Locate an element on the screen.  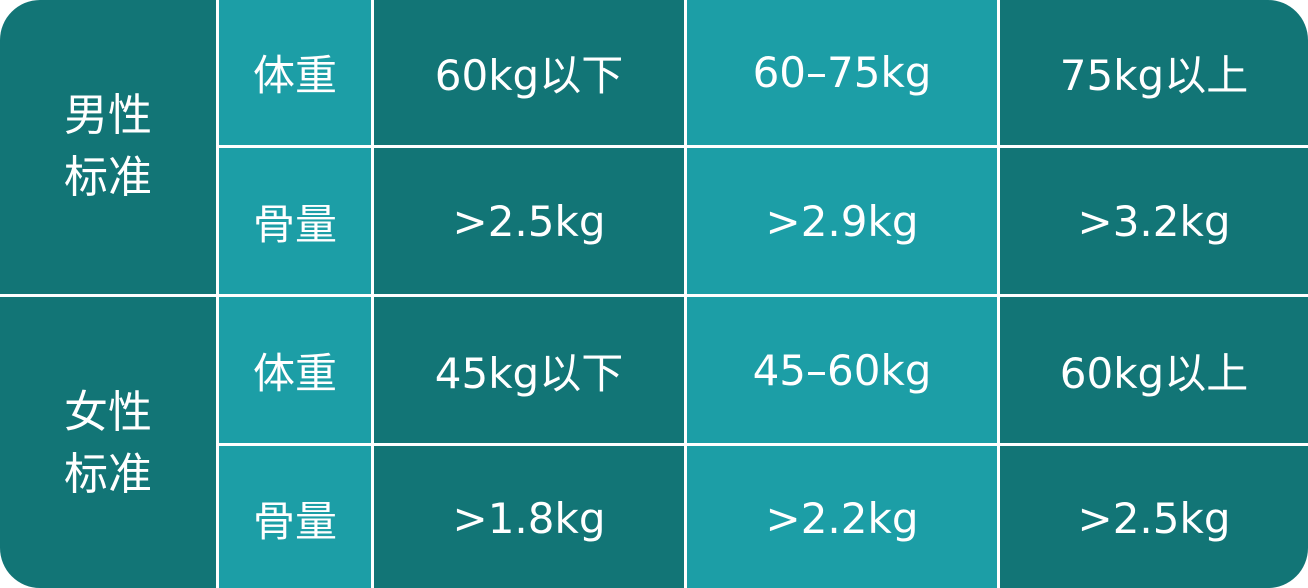
table-cell: 60kg以下 is located at coordinates (529, 72).